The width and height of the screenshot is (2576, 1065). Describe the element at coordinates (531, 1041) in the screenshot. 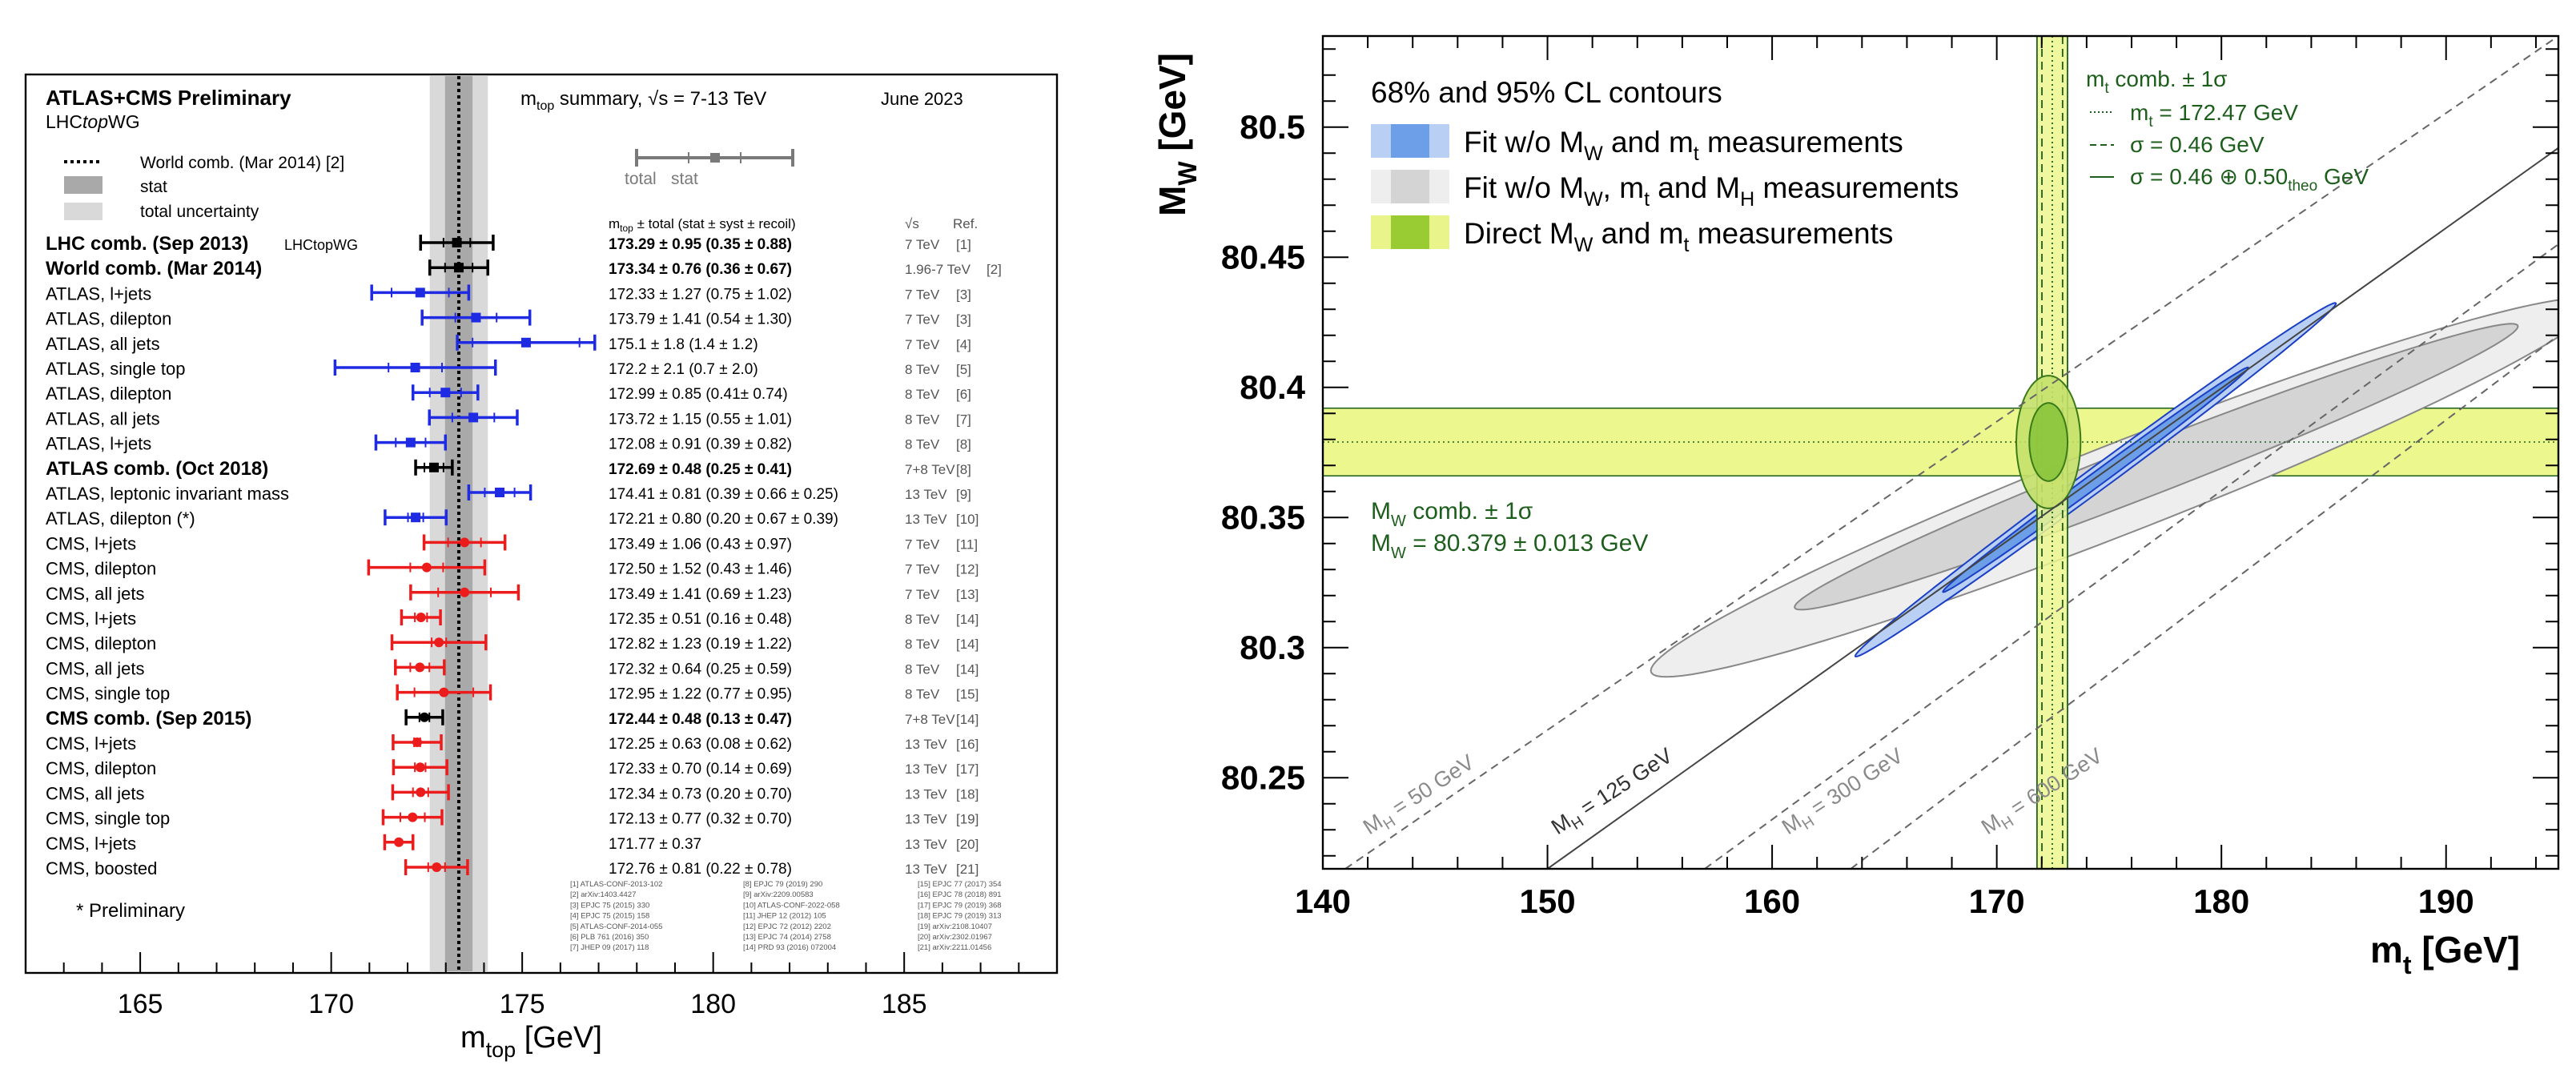

I see `mtop-axis-title: mtop [GeV]` at that location.